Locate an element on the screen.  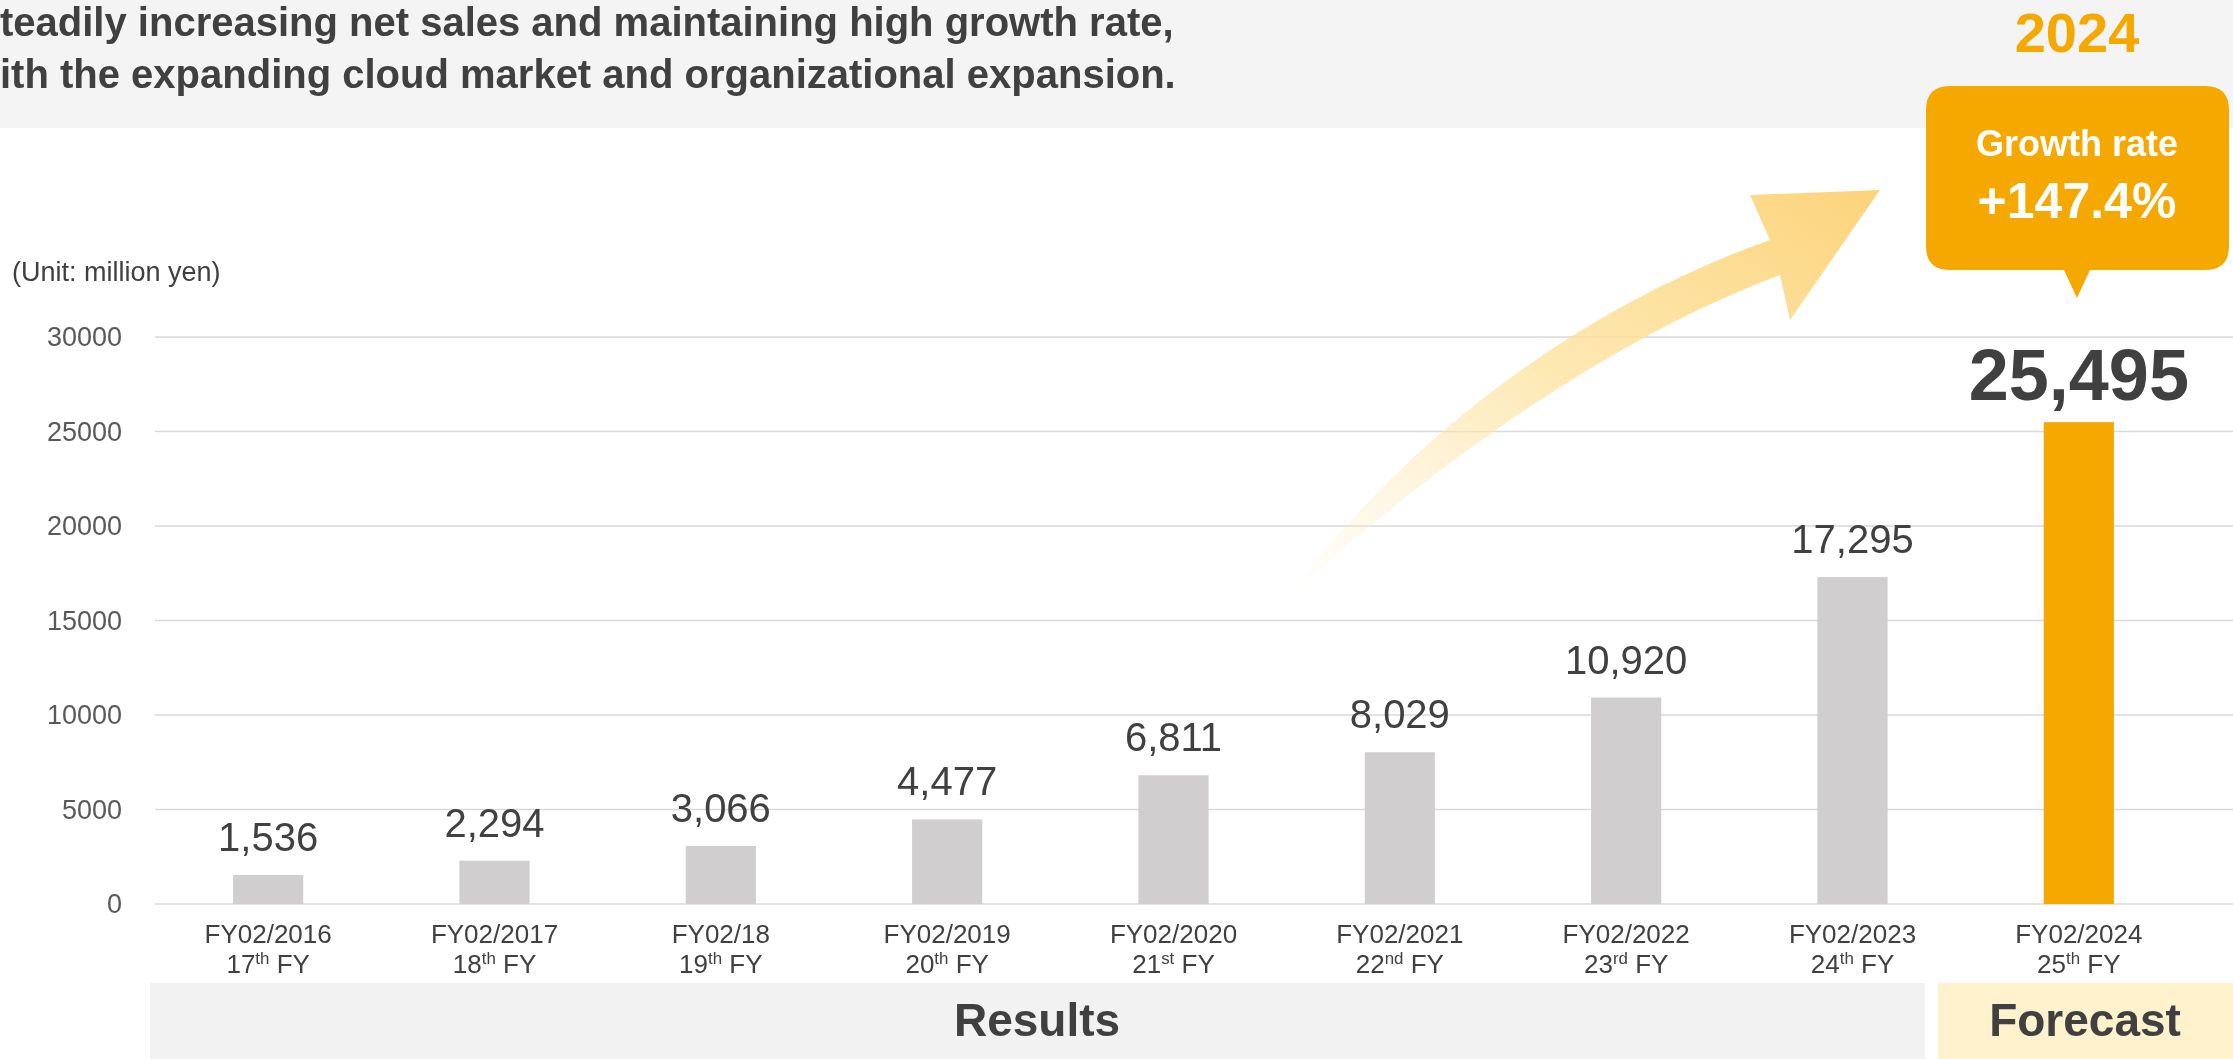
y-tick-label: 30000 is located at coordinates (84, 337).